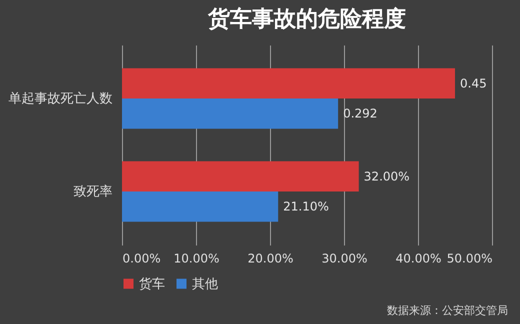  What do you see at coordinates (360, 113) in the screenshot?
I see `data-label: 0.292` at bounding box center [360, 113].